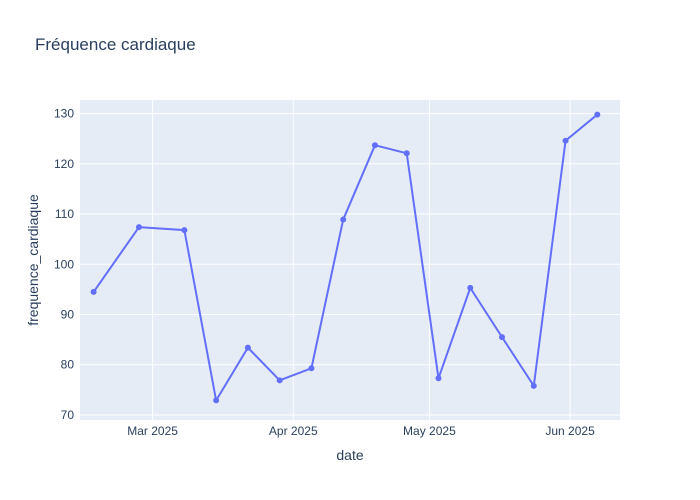 Image resolution: width=700 pixels, height=500 pixels. I want to click on chart-title: Fréquence cardiaque, so click(115, 44).